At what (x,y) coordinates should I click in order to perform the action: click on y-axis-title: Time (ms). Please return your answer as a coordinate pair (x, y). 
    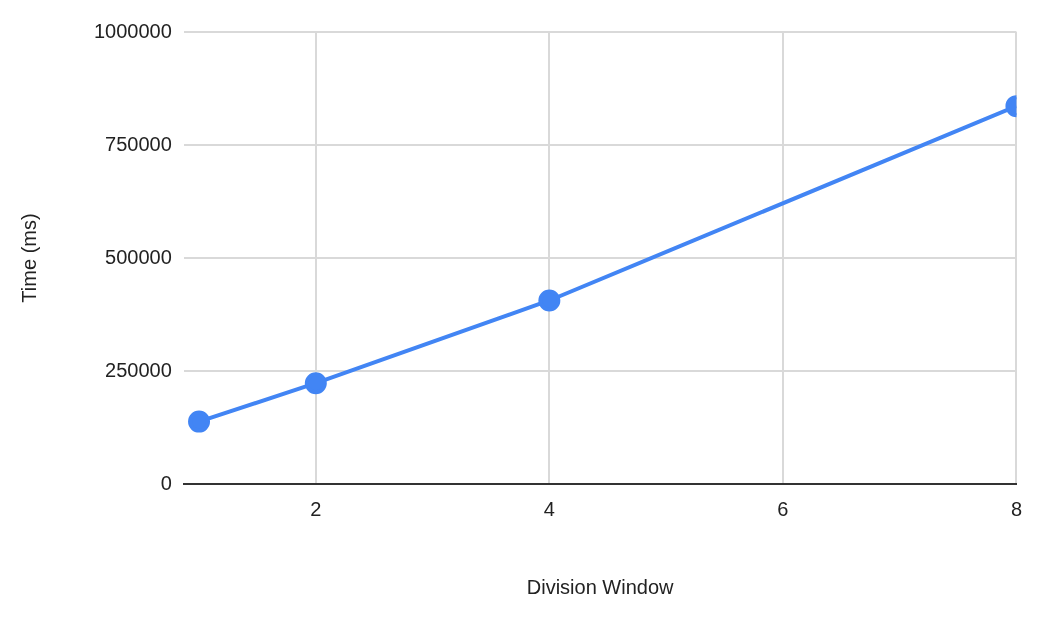
    Looking at the image, I should click on (28, 258).